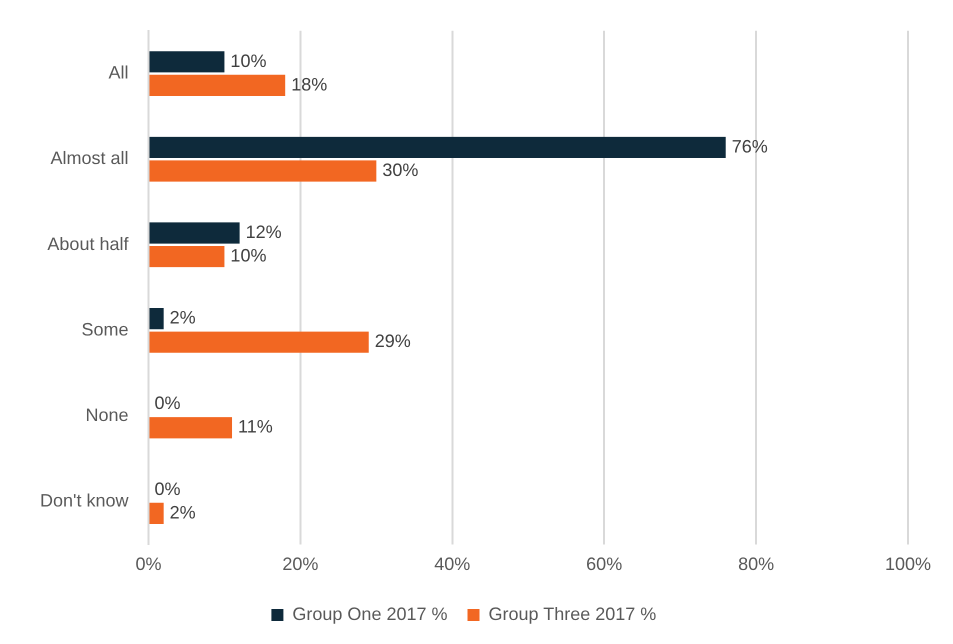 Image resolution: width=953 pixels, height=644 pixels. Describe the element at coordinates (89, 158) in the screenshot. I see `y-tick-label: Almost all` at that location.